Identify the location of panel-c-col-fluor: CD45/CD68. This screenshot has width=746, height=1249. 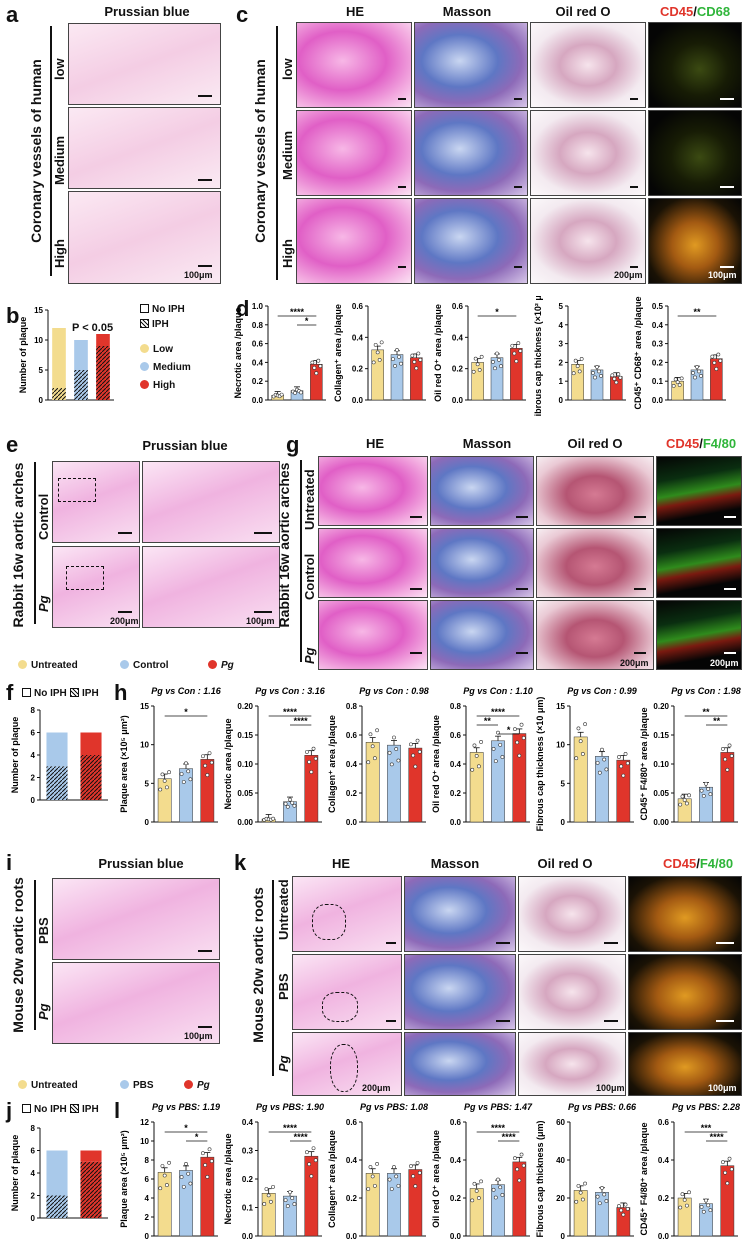
(695, 11).